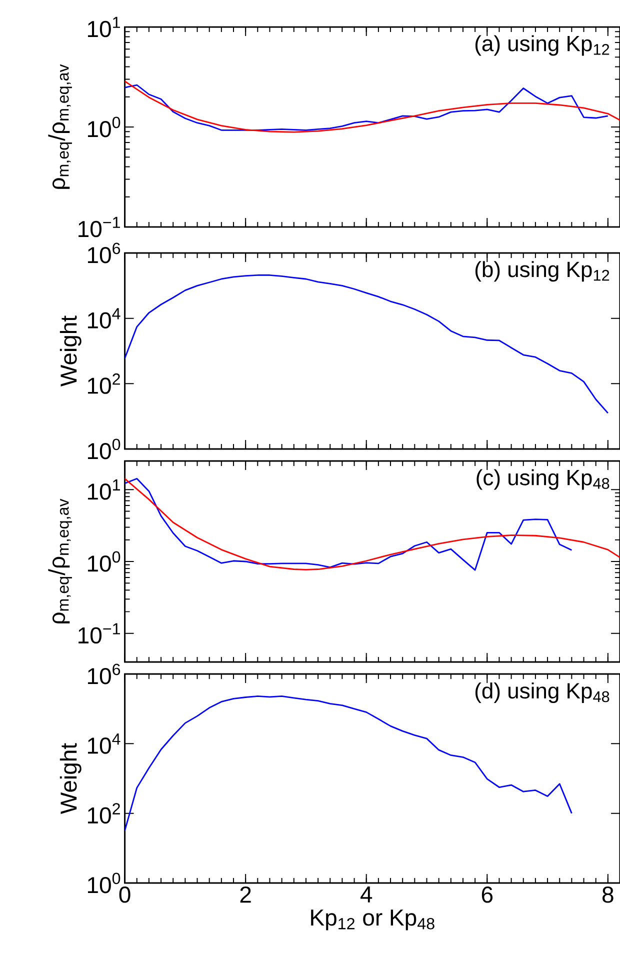 This screenshot has height=972, width=620. I want to click on annotation: (a) using Kp$_{12}$, so click(542, 45).